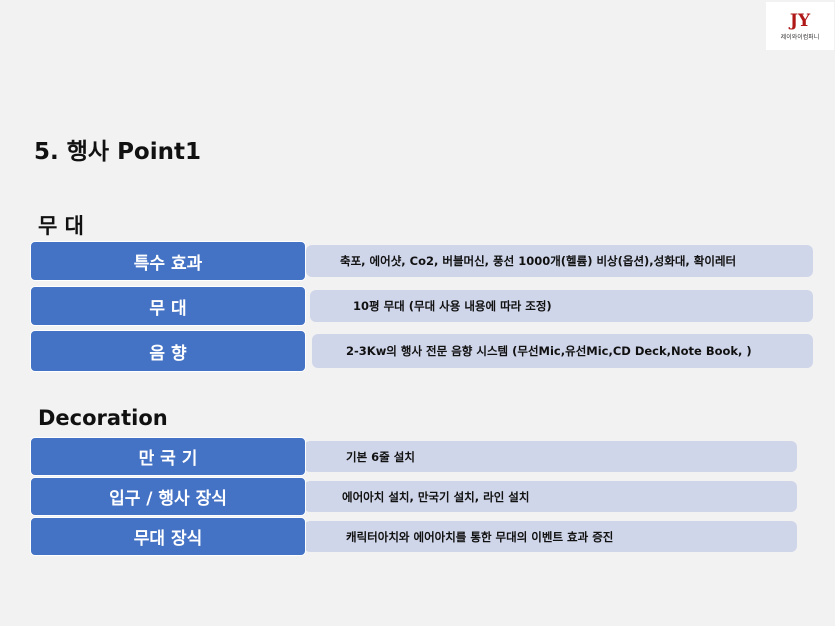 This screenshot has height=626, width=835. Describe the element at coordinates (168, 456) in the screenshot. I see `row-label: 만 국 기` at that location.